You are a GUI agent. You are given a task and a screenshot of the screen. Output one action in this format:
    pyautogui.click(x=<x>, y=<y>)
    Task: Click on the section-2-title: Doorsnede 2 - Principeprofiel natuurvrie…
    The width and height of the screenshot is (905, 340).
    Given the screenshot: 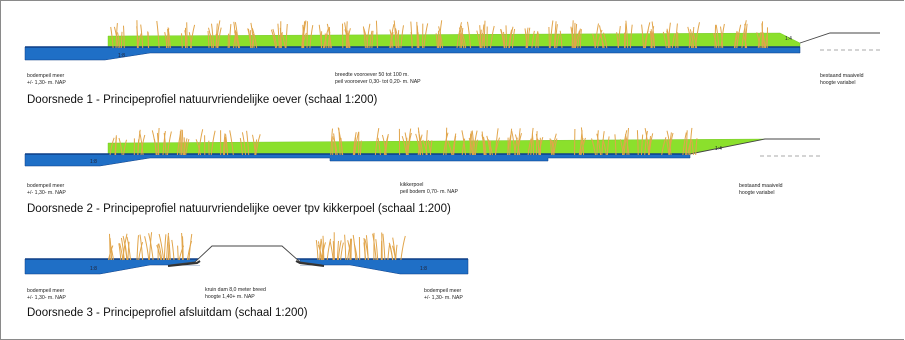 What is the action you would take?
    pyautogui.click(x=239, y=209)
    